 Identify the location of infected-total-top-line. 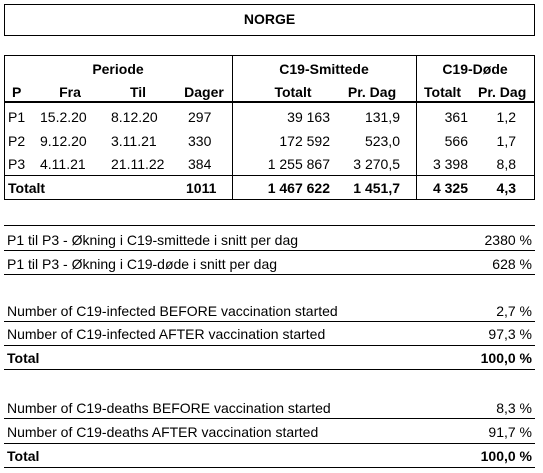
(269, 345).